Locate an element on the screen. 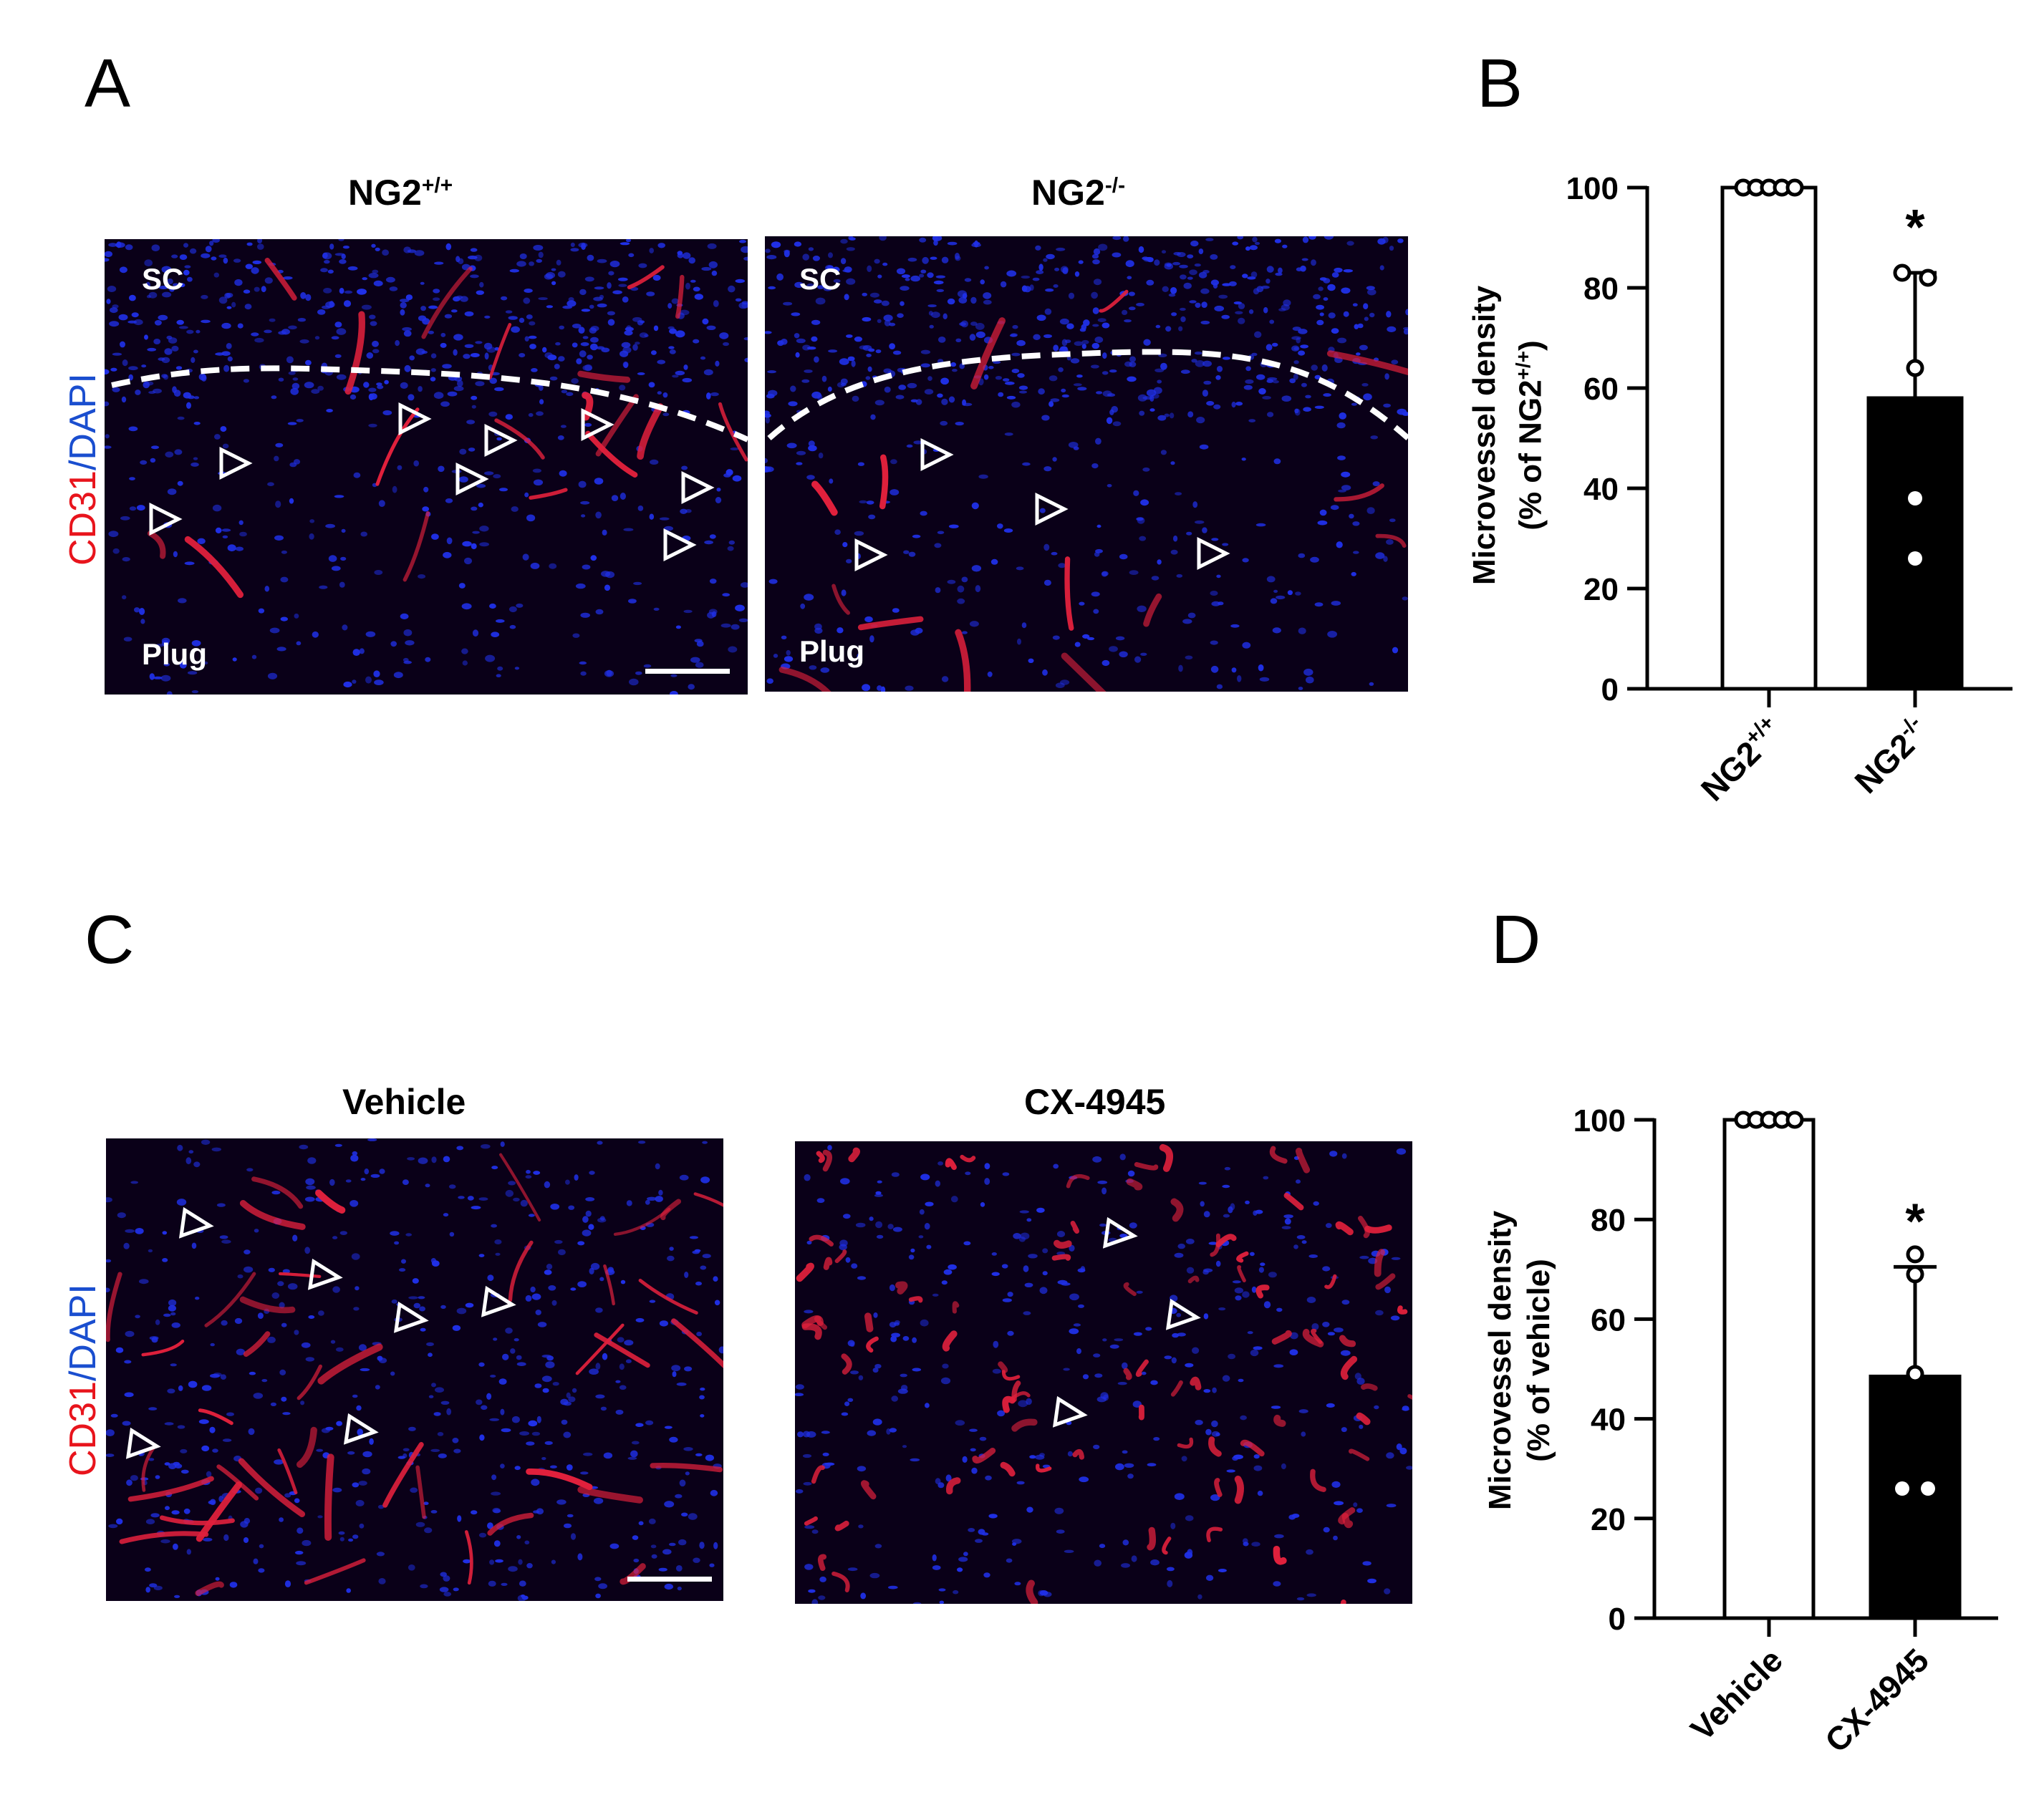 The height and width of the screenshot is (1800, 2044). y-axis-label-line2-sup: +/+ is located at coordinates (1523, 365).